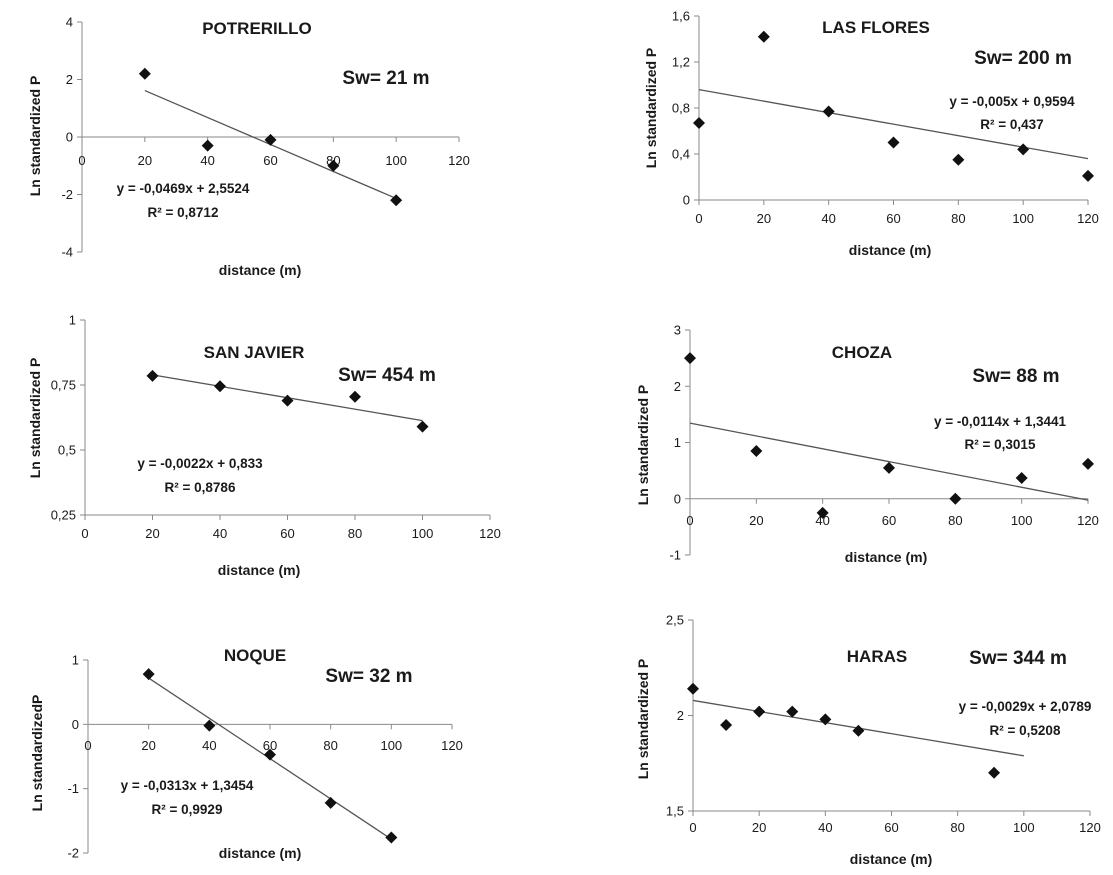 This screenshot has height=875, width=1113. Describe the element at coordinates (1012, 101) in the screenshot. I see `regression-equation: y = -0,005x + 0,9594` at that location.